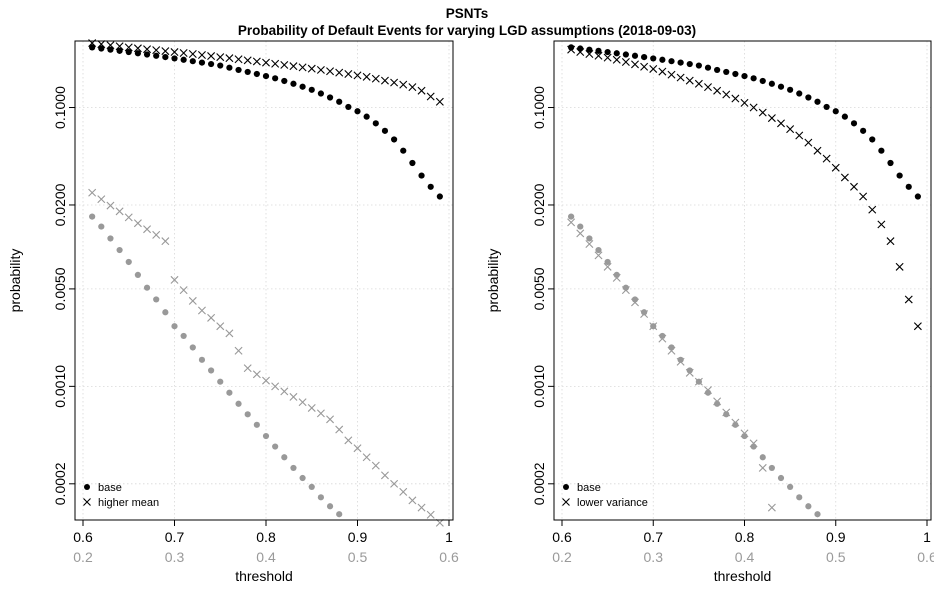  I want to click on x-tick-label-secondary: 0.3, so click(654, 557).